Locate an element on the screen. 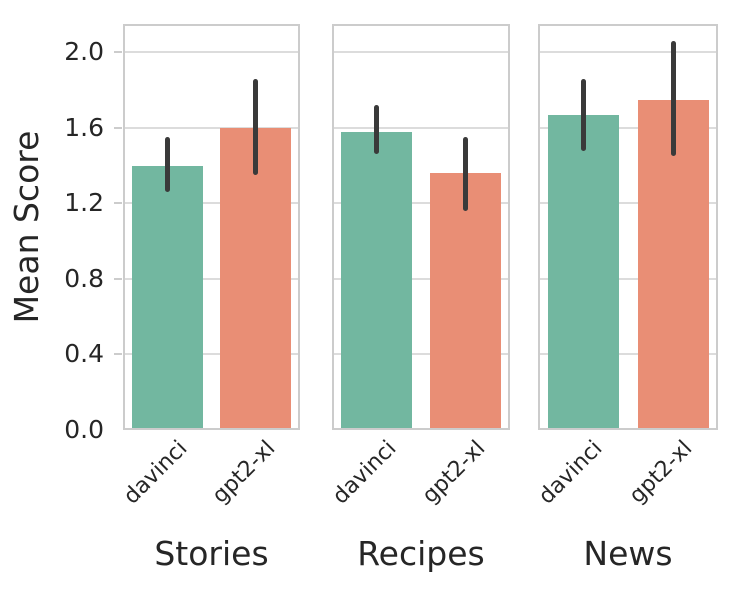 The image size is (747, 598). panel-title-stories: Stories is located at coordinates (211, 553).